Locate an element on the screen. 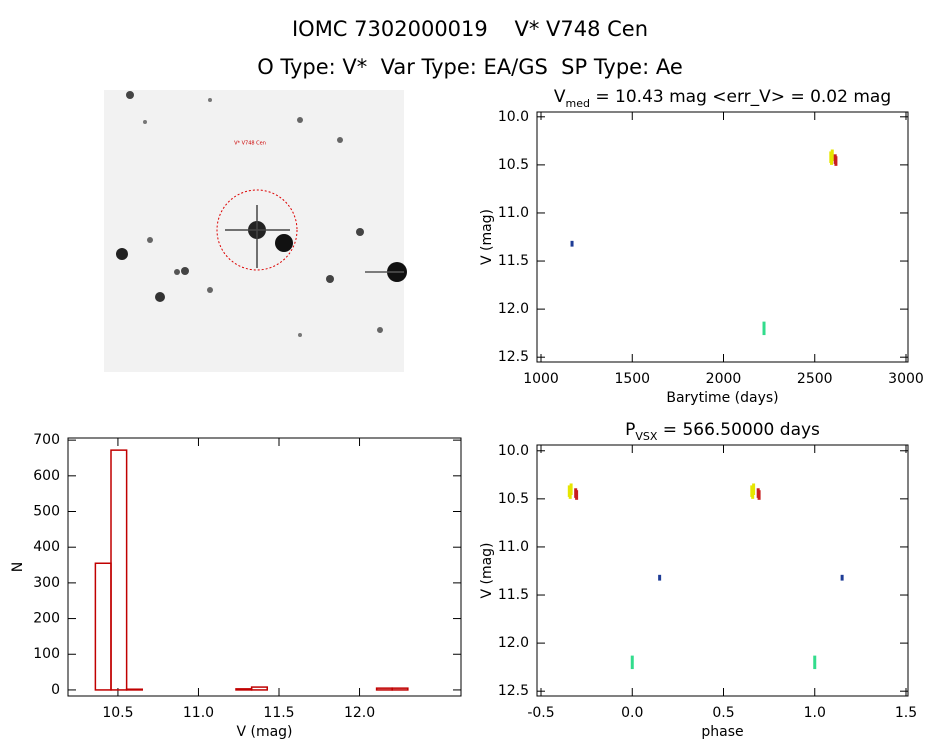  figure-subtitle: O Type: V* Var Type: EA/GS SP Type: Ae is located at coordinates (470, 67).